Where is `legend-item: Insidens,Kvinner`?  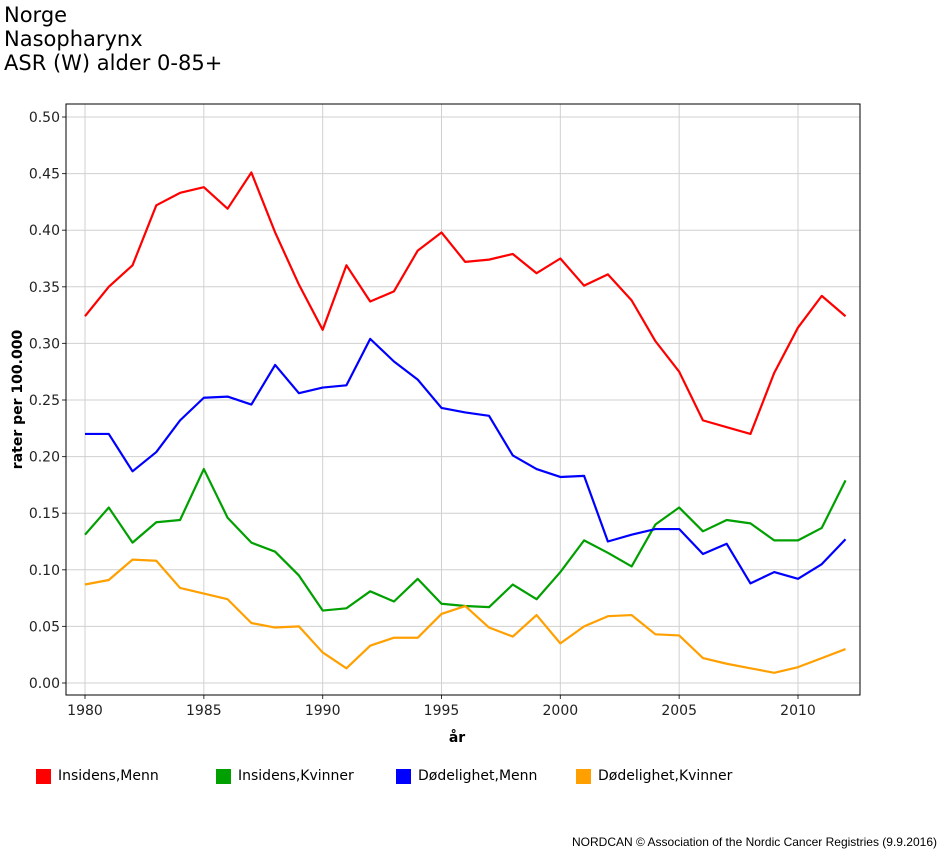
legend-item: Insidens,Kvinner is located at coordinates (285, 776).